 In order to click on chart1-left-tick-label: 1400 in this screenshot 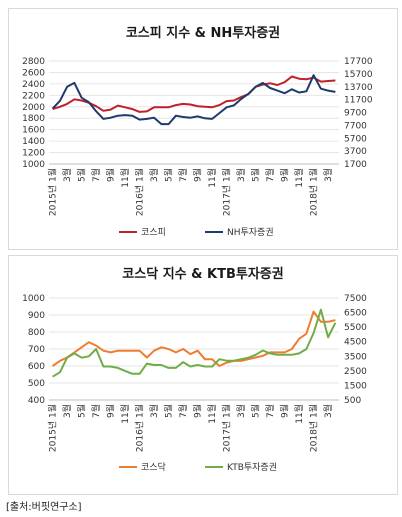, I will do `click(33, 142)`.